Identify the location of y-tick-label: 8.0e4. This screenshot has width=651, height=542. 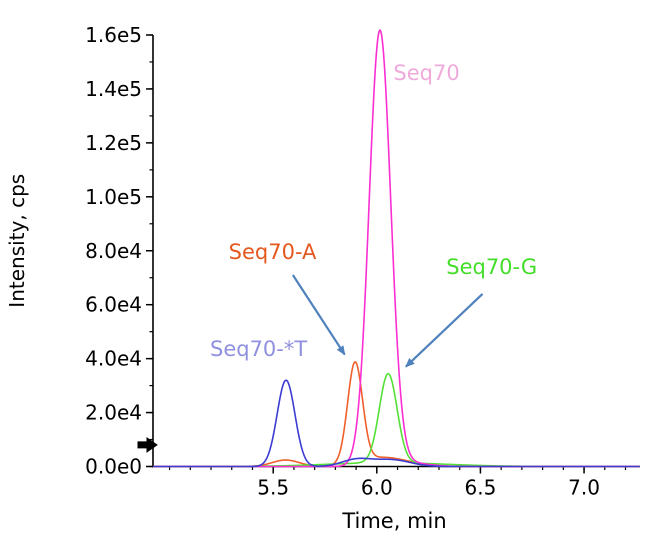
(113, 251).